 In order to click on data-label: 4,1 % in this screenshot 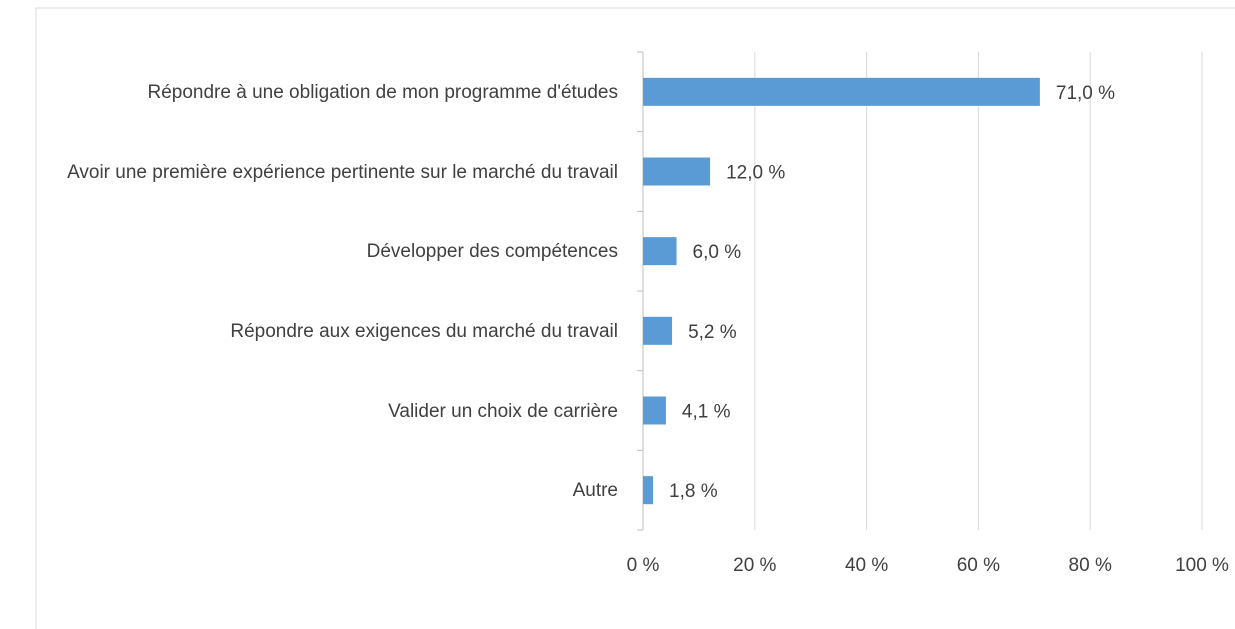, I will do `click(706, 412)`.